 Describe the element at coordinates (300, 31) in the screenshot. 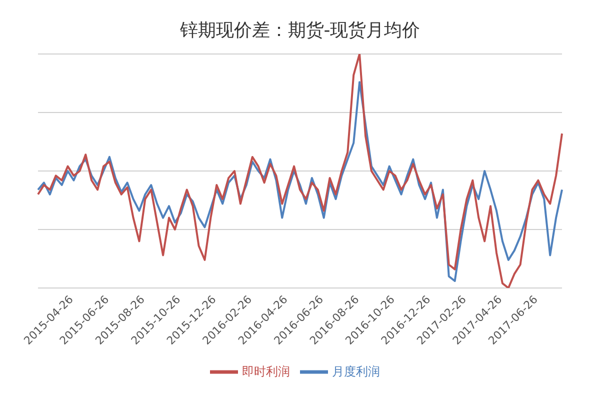

I see `chart-title: 锌期现价差：期货-现货月均价` at that location.